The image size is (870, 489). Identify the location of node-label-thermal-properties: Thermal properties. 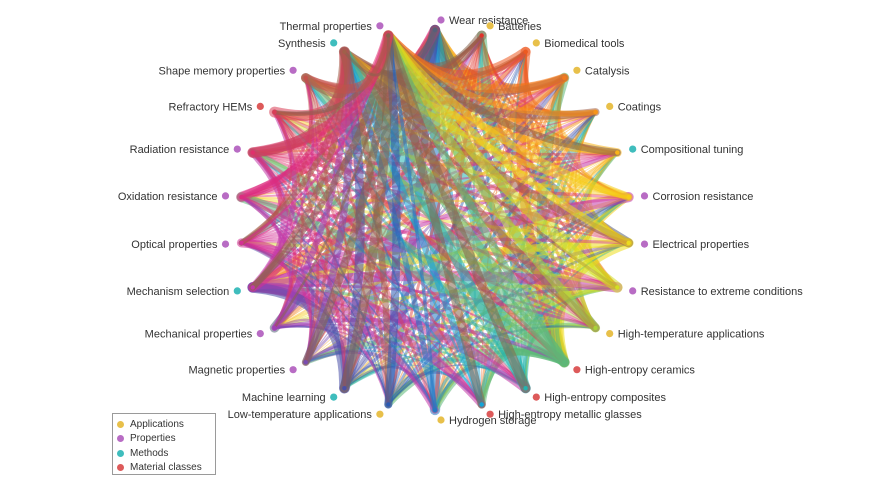
(326, 27).